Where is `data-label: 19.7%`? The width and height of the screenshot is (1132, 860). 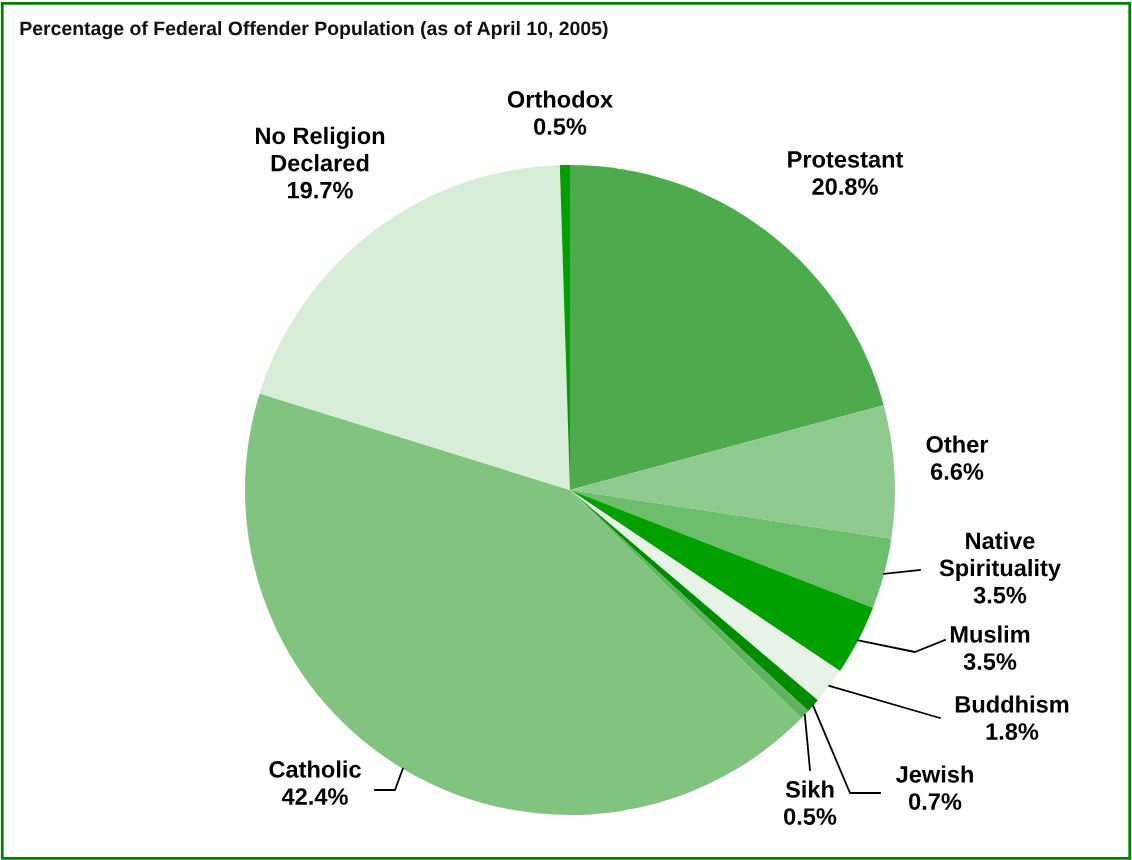 data-label: 19.7% is located at coordinates (320, 190).